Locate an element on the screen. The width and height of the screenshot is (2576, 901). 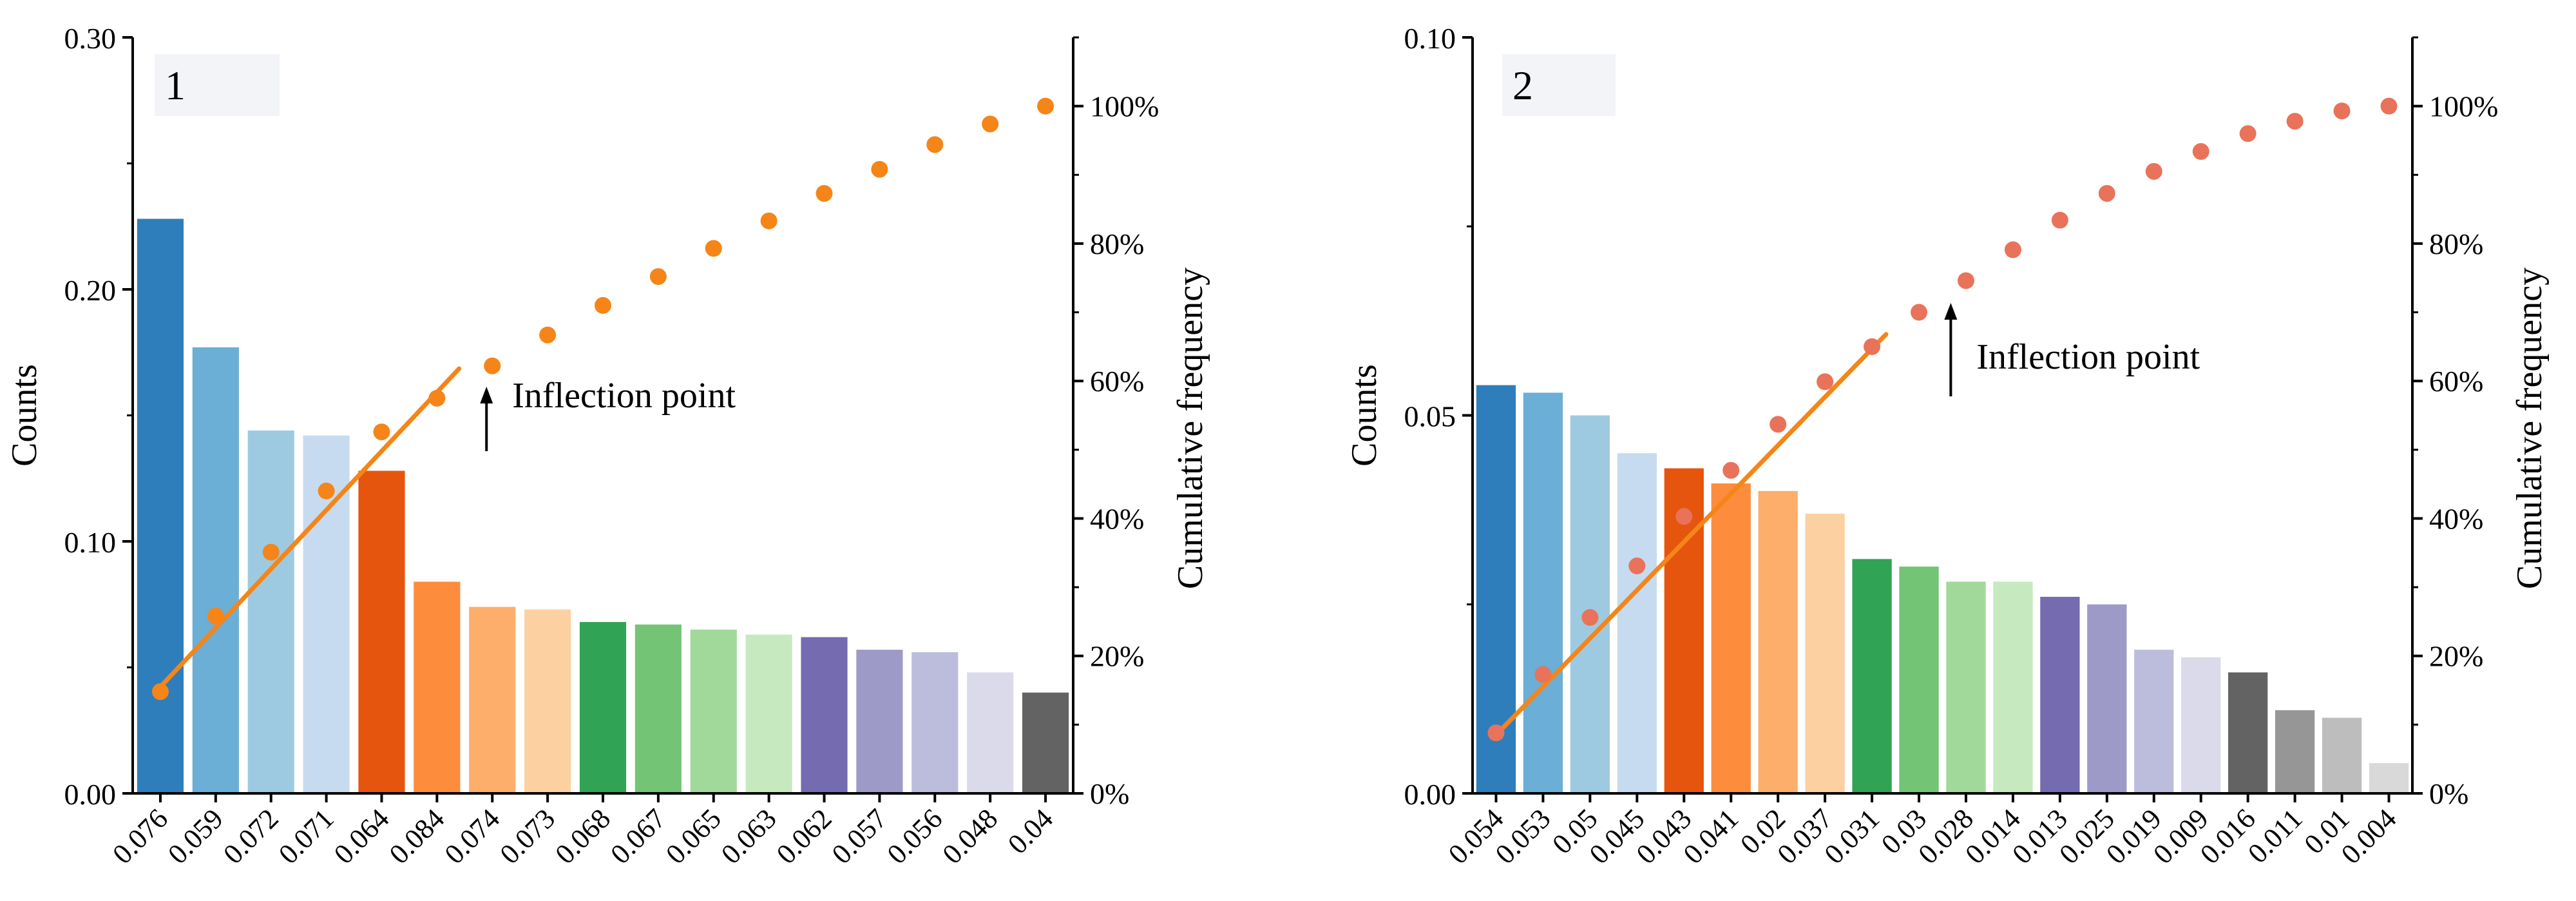
y-tick-label: 0.30 is located at coordinates (90, 38).